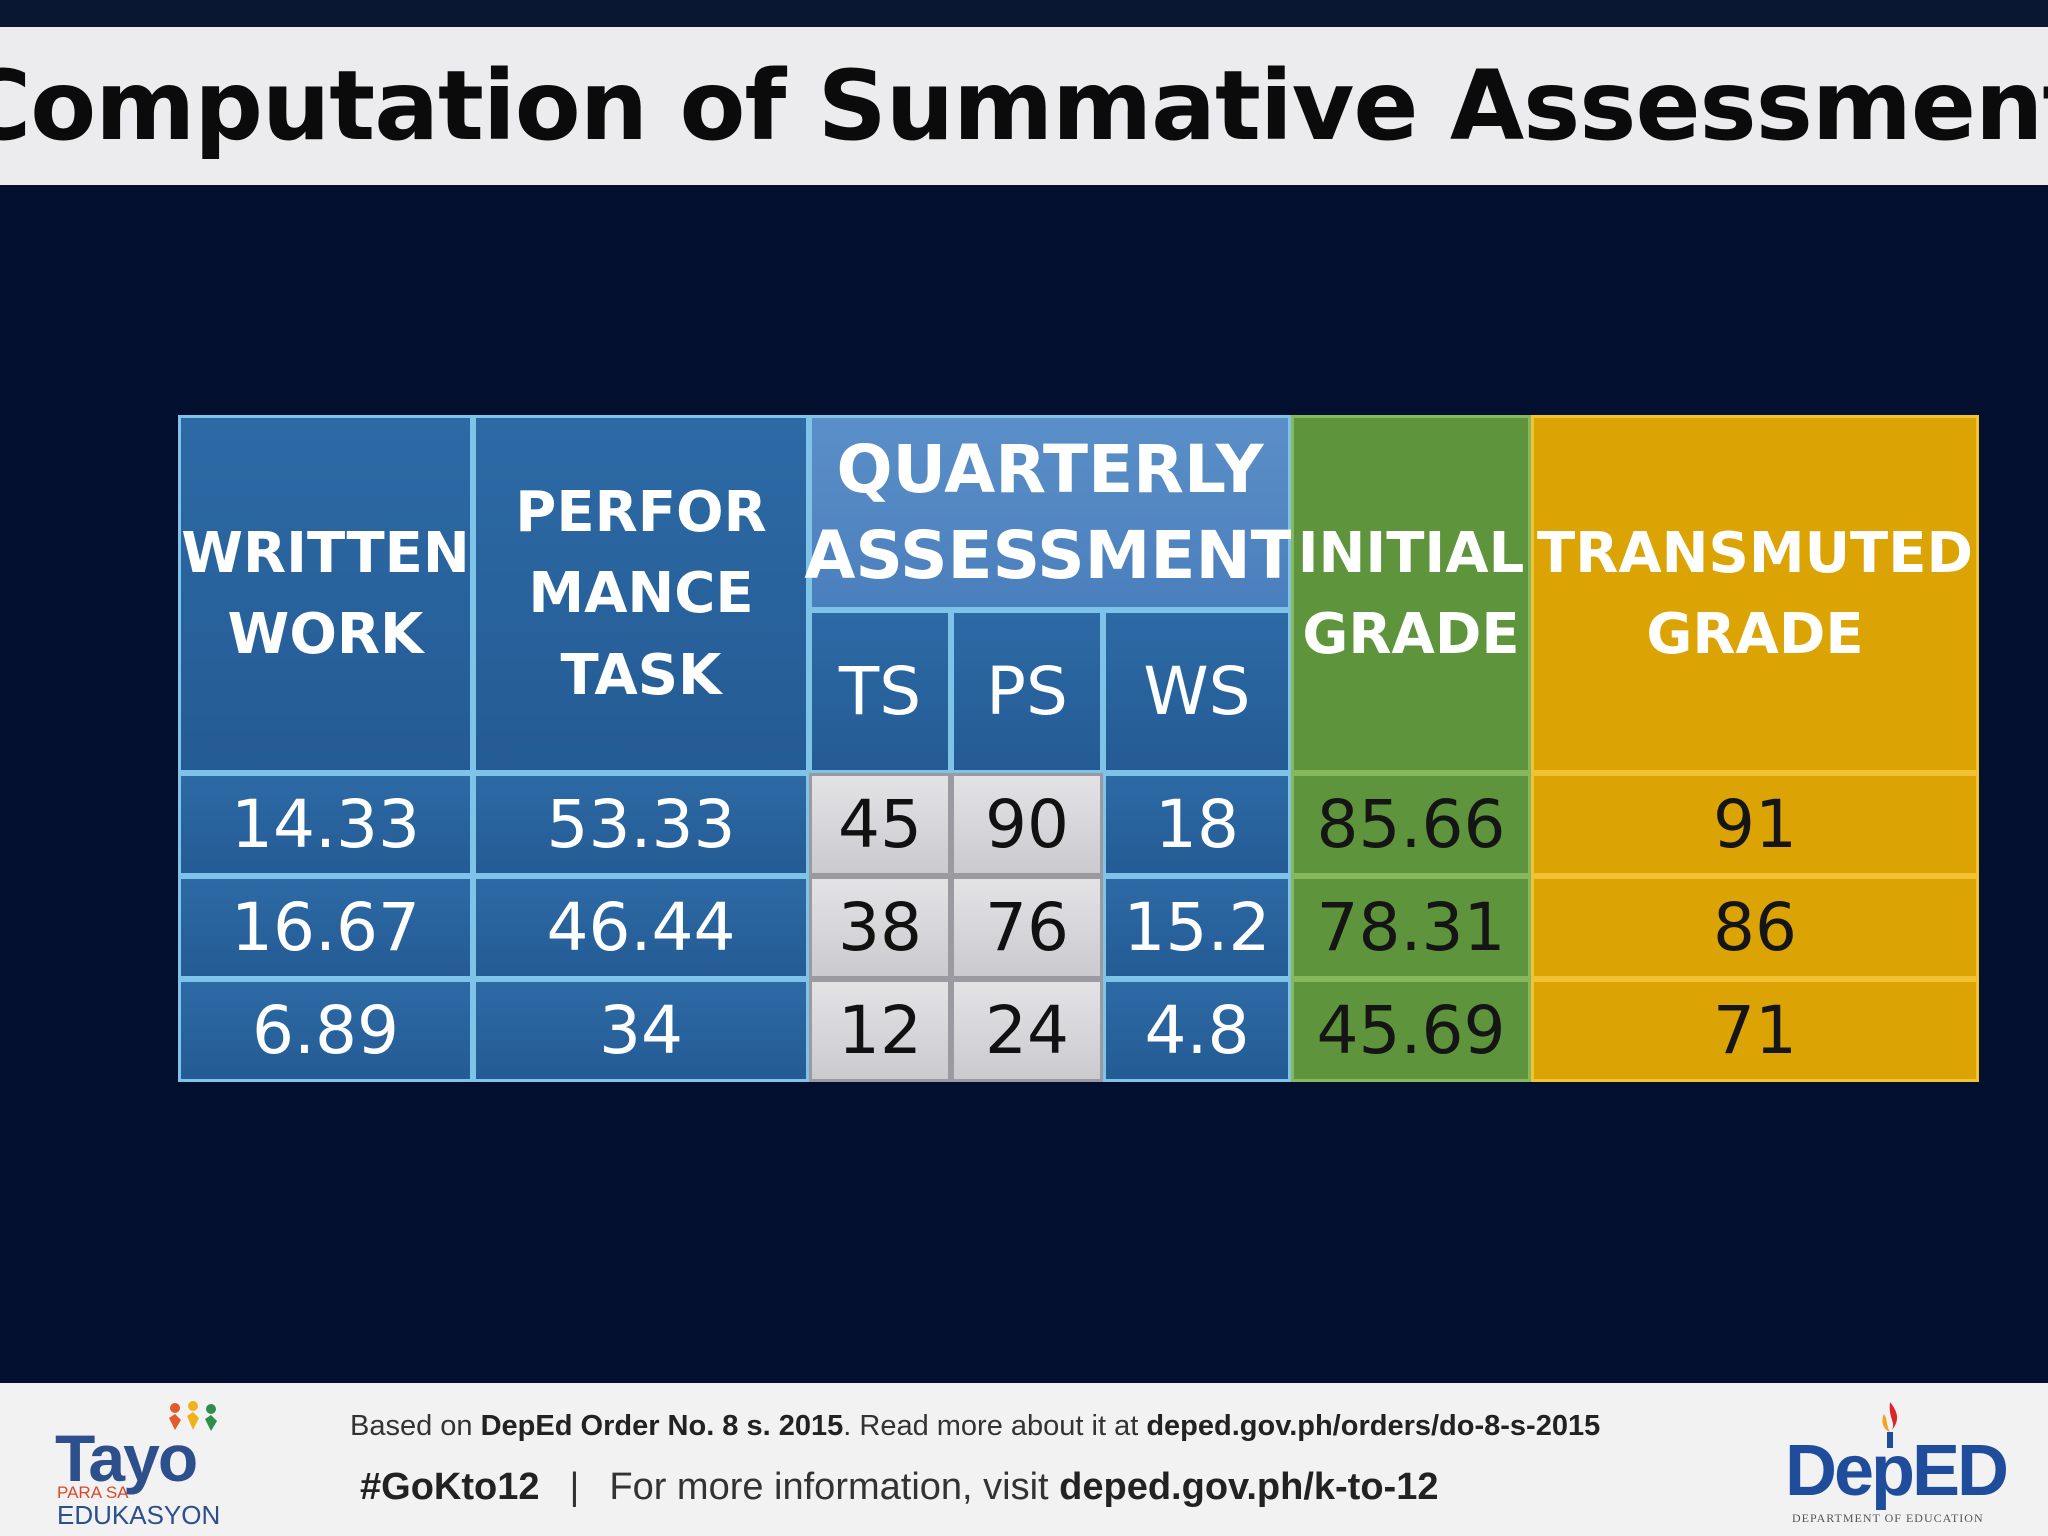 Image resolution: width=2048 pixels, height=1536 pixels. I want to click on cell-transmuted-grade: 86, so click(1755, 927).